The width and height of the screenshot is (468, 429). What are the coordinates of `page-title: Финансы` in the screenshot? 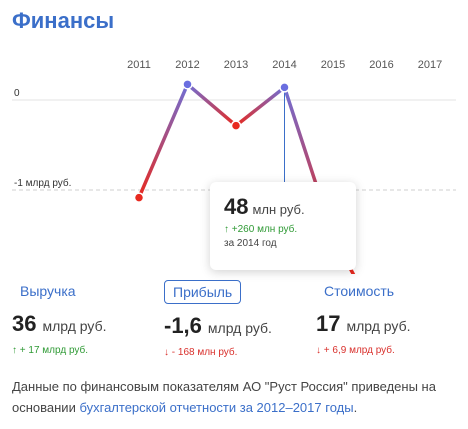 It's located at (63, 20).